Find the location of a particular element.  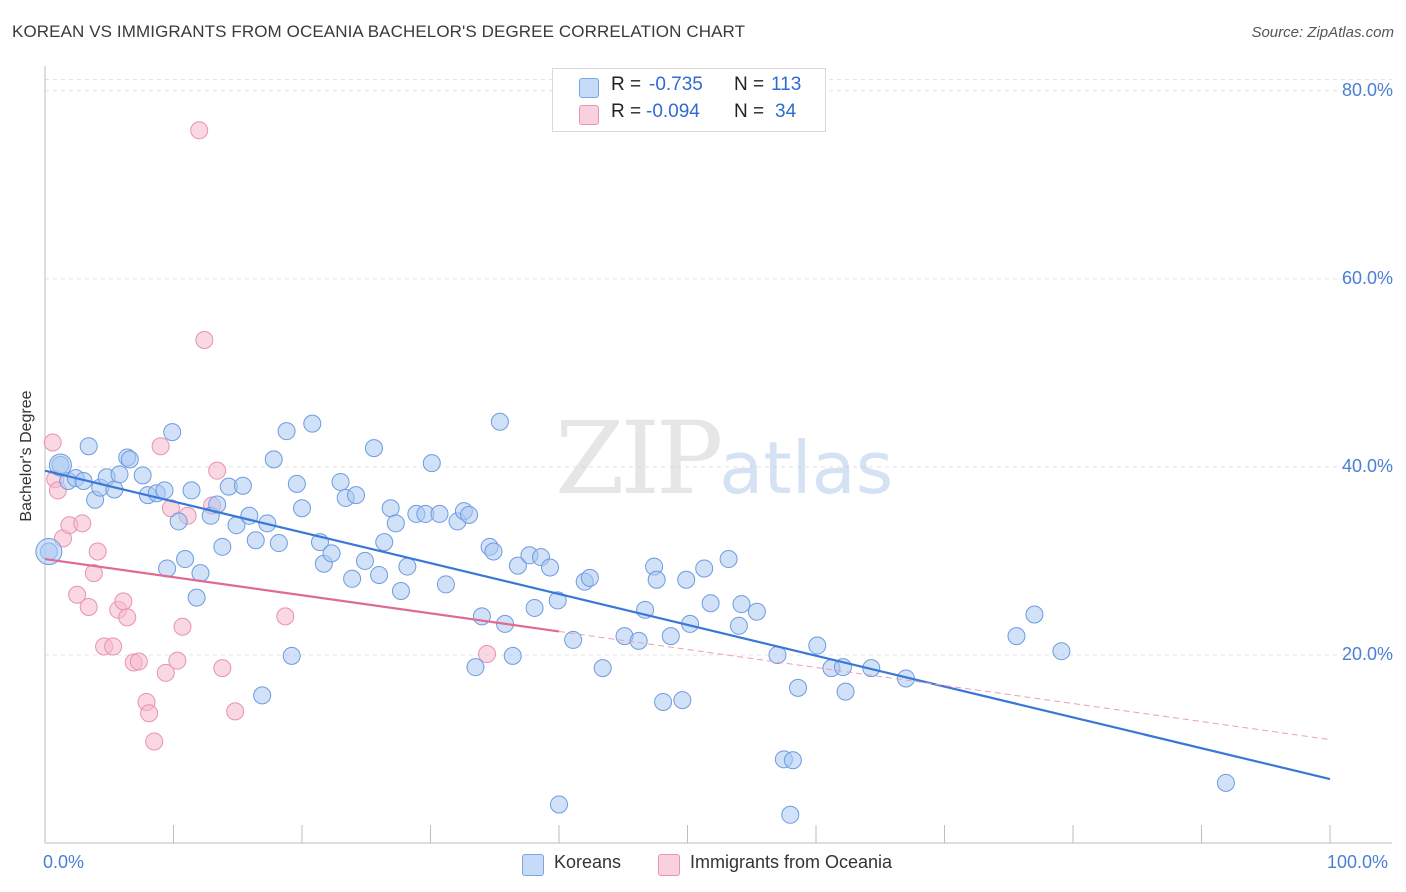

watermark-zip: ZIP is located at coordinates (639, 458).